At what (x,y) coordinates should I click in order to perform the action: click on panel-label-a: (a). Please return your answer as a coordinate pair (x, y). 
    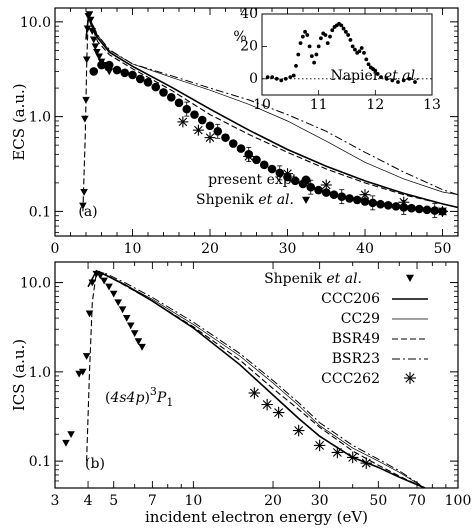
    Looking at the image, I should click on (87, 212).